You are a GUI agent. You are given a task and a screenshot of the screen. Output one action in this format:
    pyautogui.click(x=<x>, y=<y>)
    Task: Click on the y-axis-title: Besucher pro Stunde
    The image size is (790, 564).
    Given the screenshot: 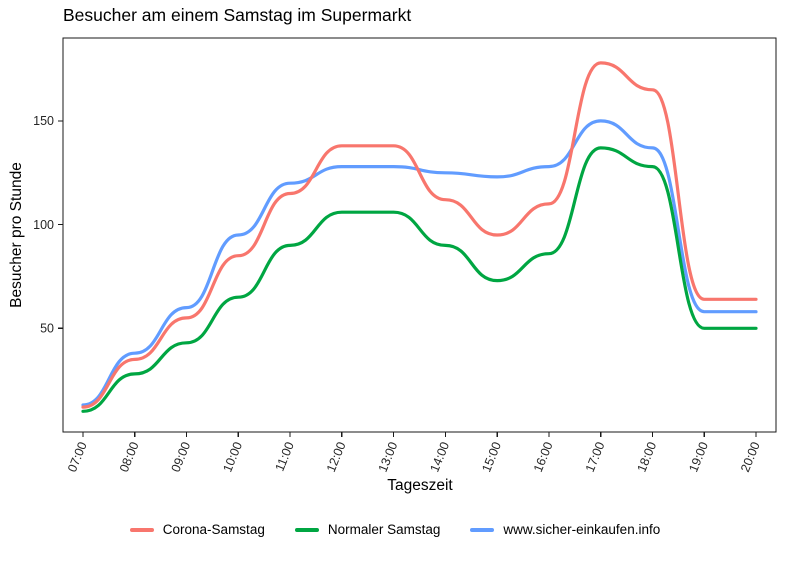 What is the action you would take?
    pyautogui.click(x=16, y=235)
    